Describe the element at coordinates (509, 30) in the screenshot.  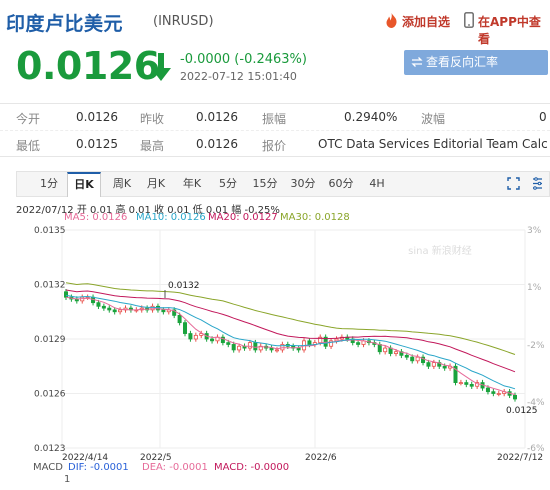
I see `view-in-app-link: 在APP中查看` at that location.